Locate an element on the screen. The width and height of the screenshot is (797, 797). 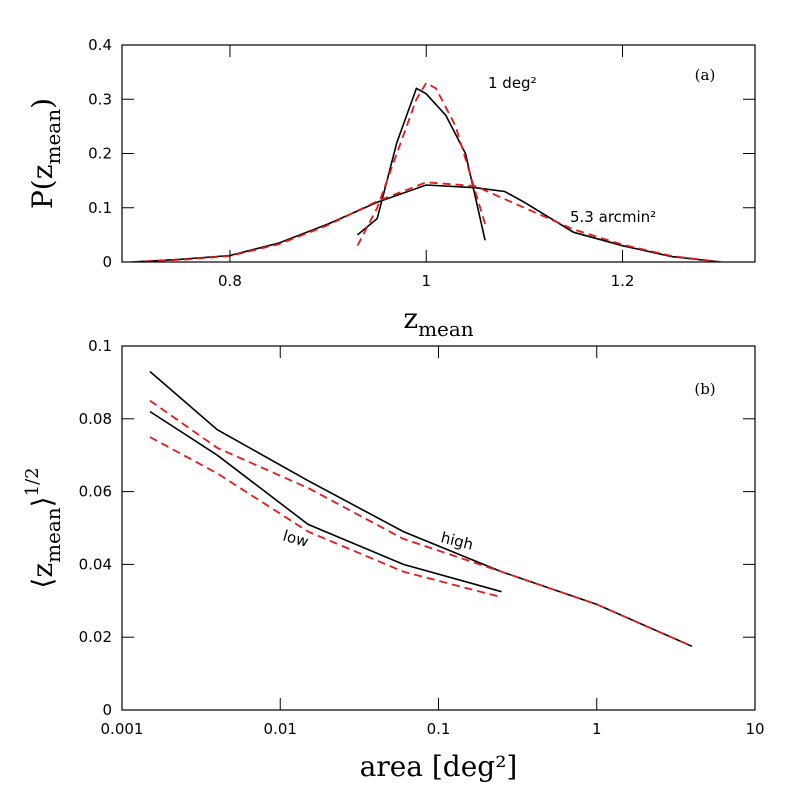
y-tick-label: 0.4 is located at coordinates (100, 45).